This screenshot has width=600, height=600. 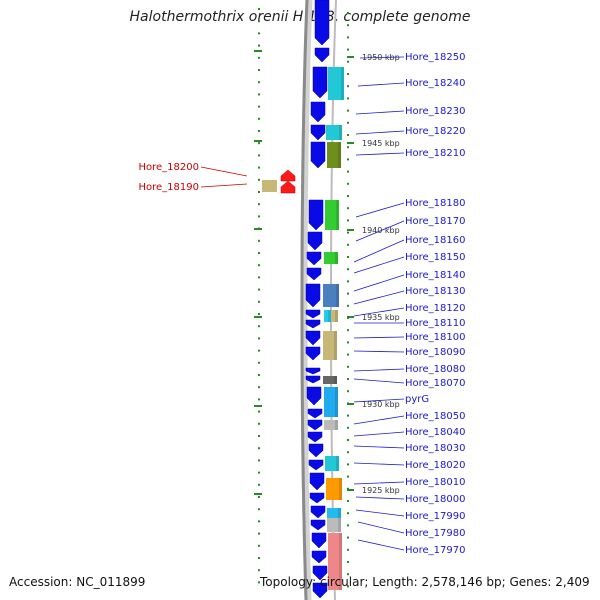 I want to click on accession-text: Accession: NC_011899, so click(x=77, y=582).